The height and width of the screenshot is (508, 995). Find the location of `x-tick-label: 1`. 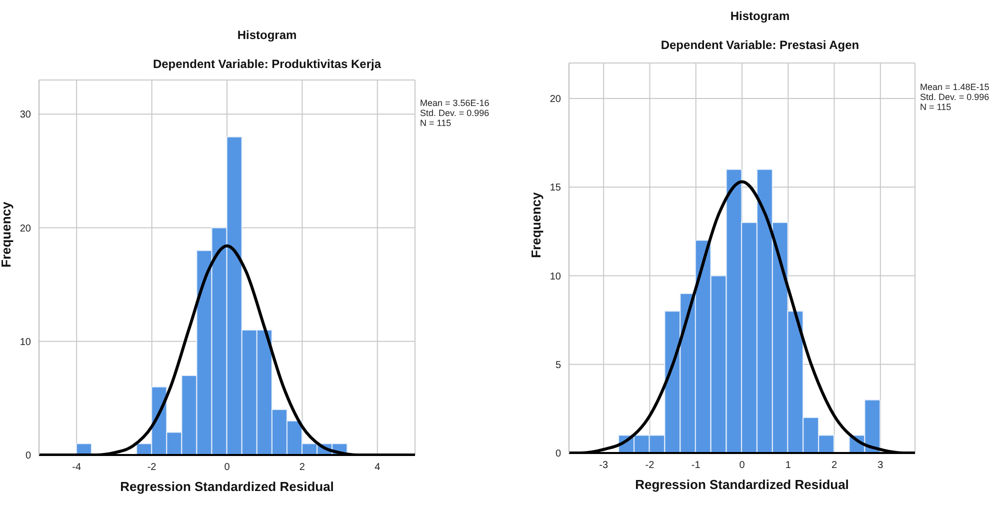

x-tick-label: 1 is located at coordinates (788, 466).